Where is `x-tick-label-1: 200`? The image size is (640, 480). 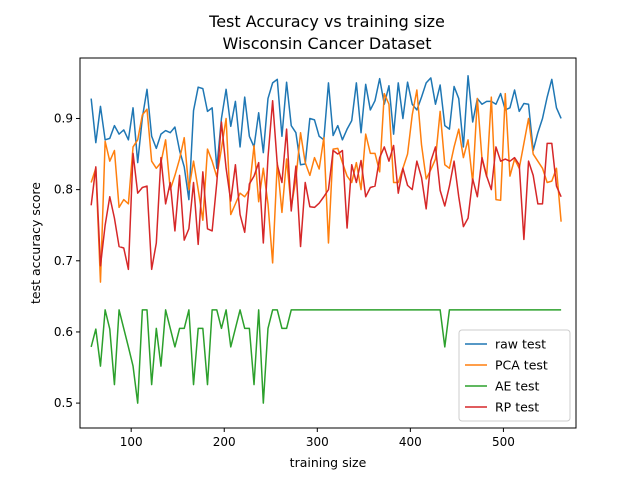
x-tick-label-1: 200 is located at coordinates (224, 442).